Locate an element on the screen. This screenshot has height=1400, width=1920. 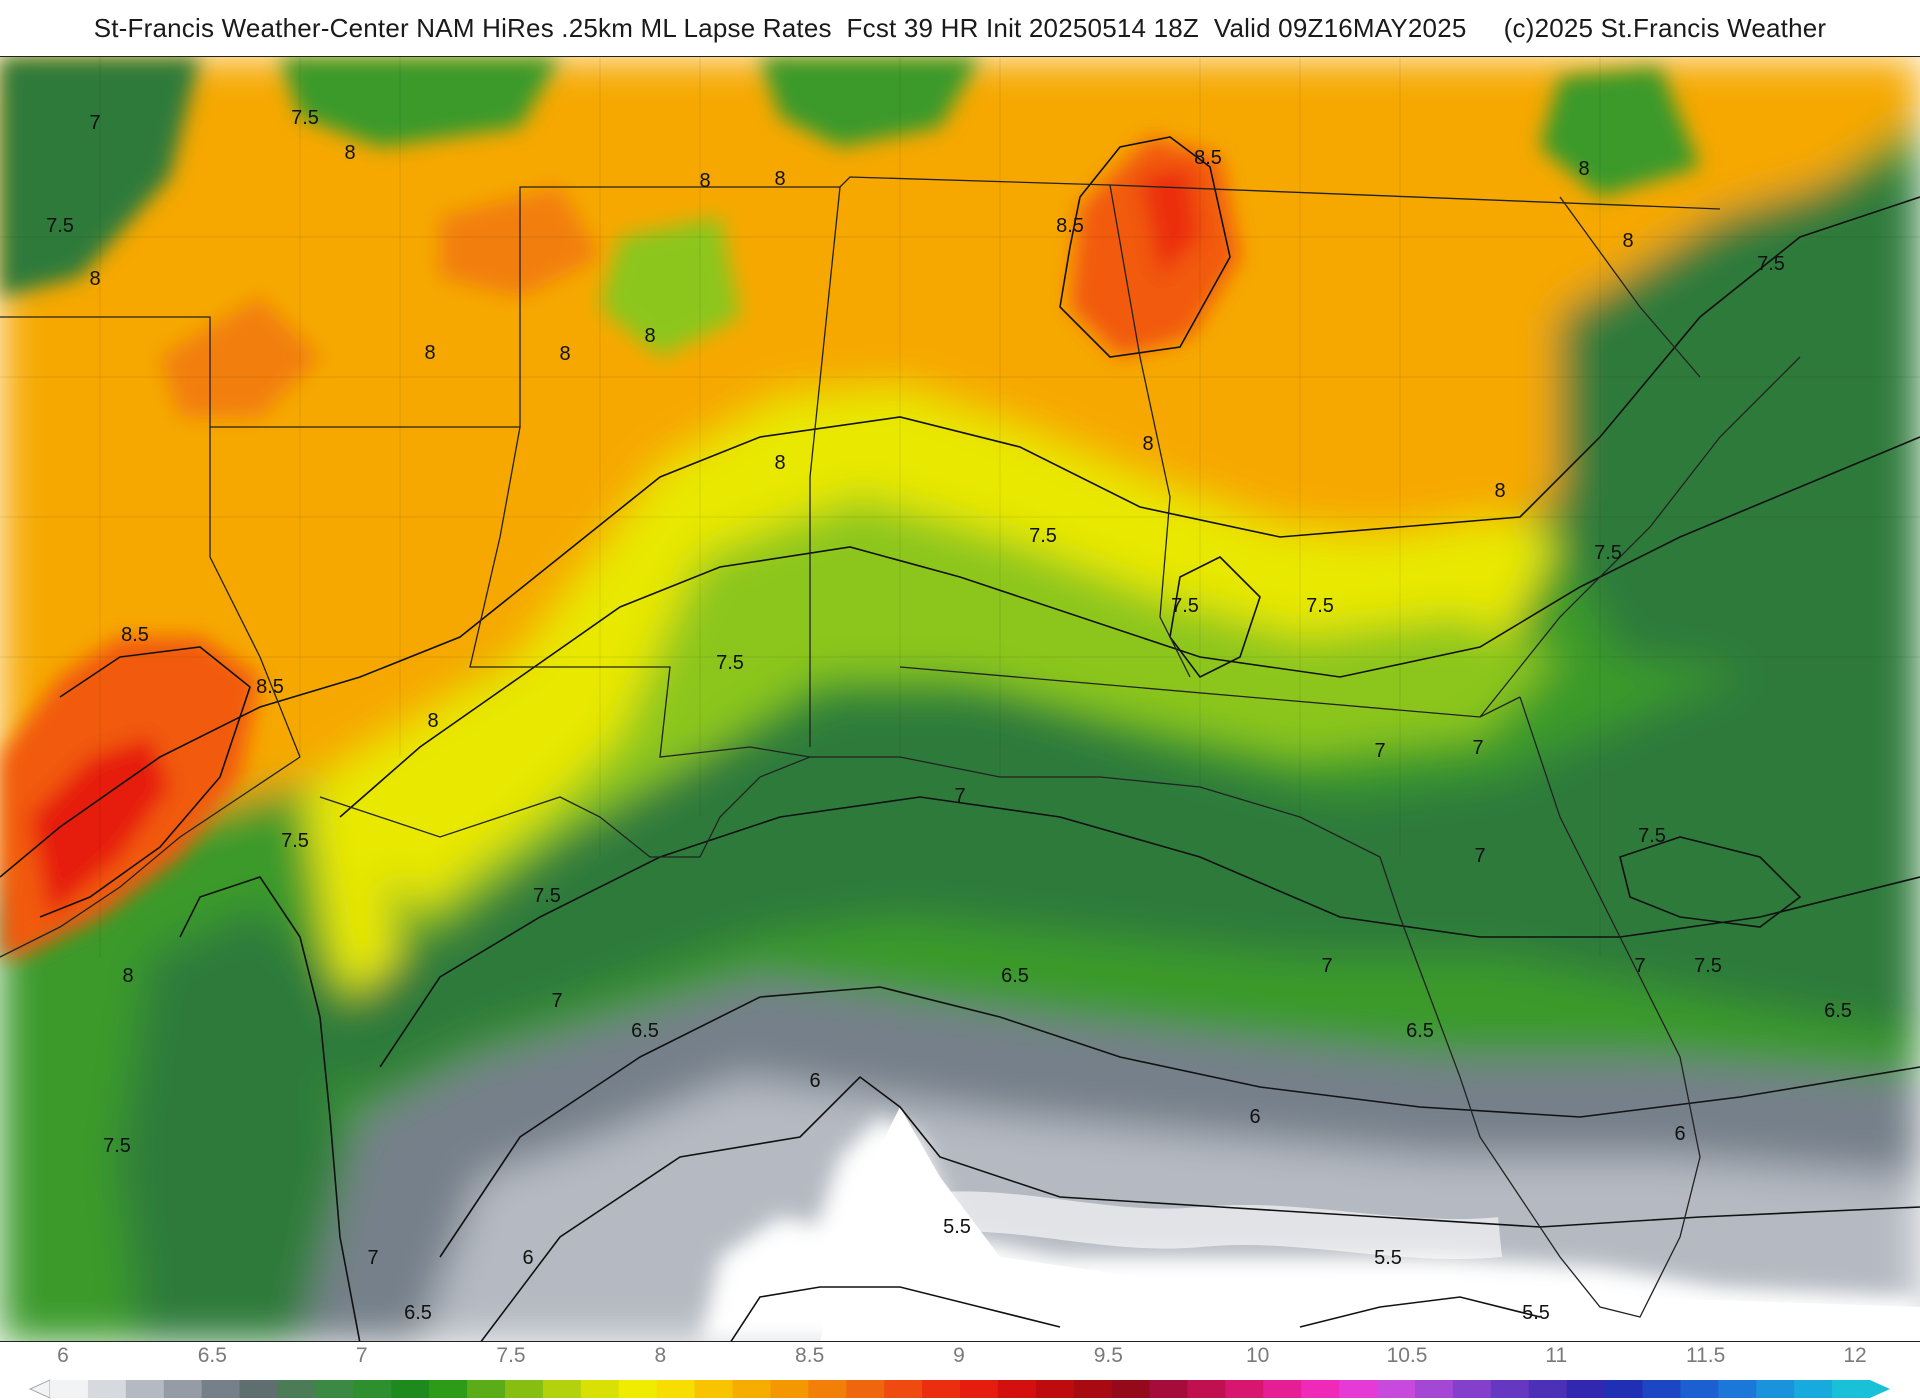
colorbar: 6 6.5 7 7.5 8 8.5 9 9.5 10 10.5 11 11.5 12 is located at coordinates (960, 1371).